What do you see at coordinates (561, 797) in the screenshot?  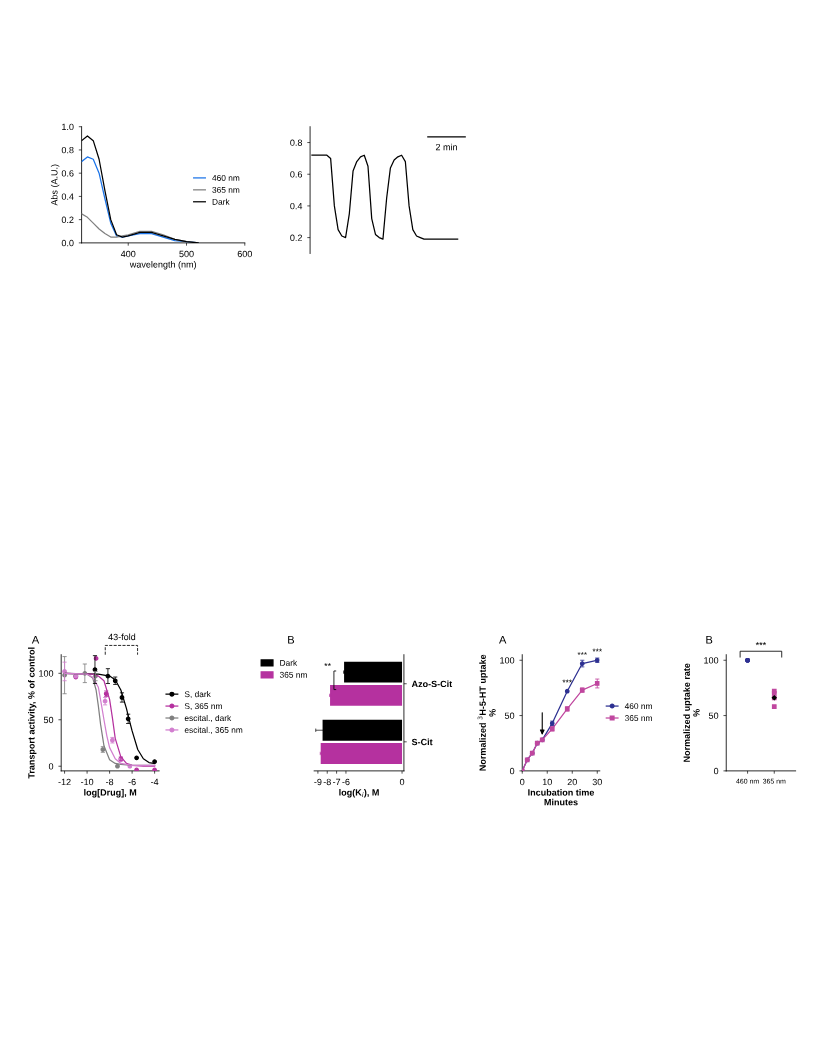 I see `x-axis-title: Incubation time Minutes` at bounding box center [561, 797].